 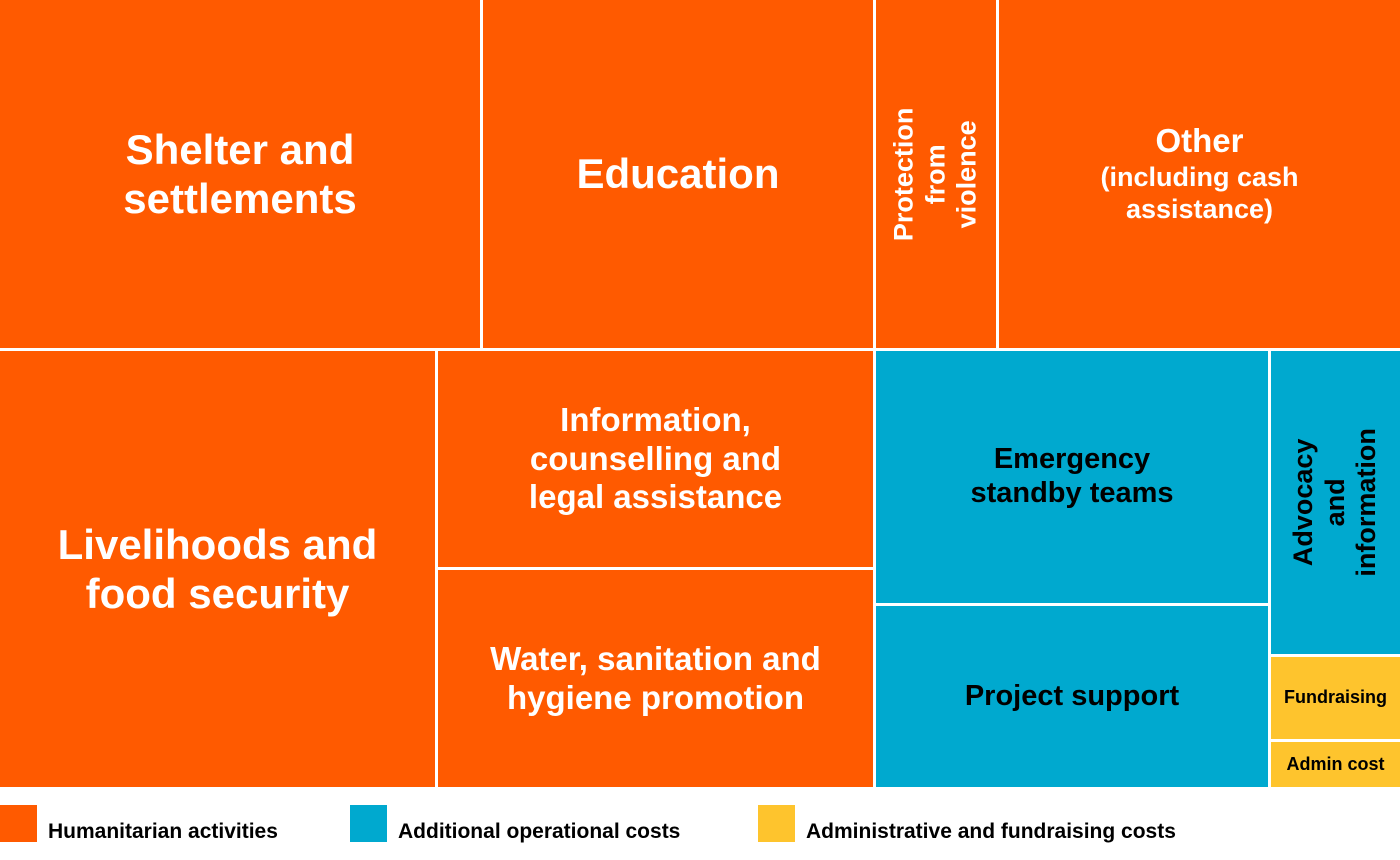 I want to click on treemap-label-text-advocacy: Advocacy and information, so click(x=1335, y=502).